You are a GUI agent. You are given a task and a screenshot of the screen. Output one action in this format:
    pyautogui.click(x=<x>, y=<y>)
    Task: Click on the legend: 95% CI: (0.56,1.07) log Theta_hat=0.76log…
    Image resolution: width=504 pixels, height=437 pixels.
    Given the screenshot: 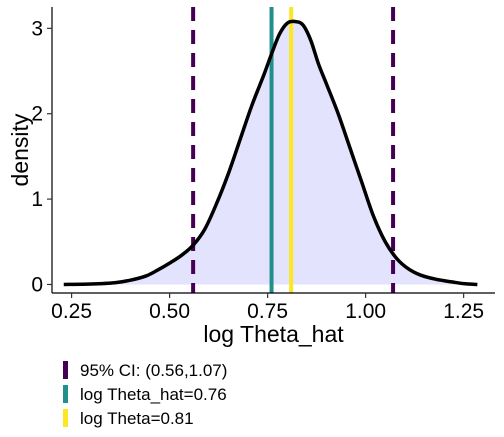 What is the action you would take?
    pyautogui.click(x=145, y=394)
    